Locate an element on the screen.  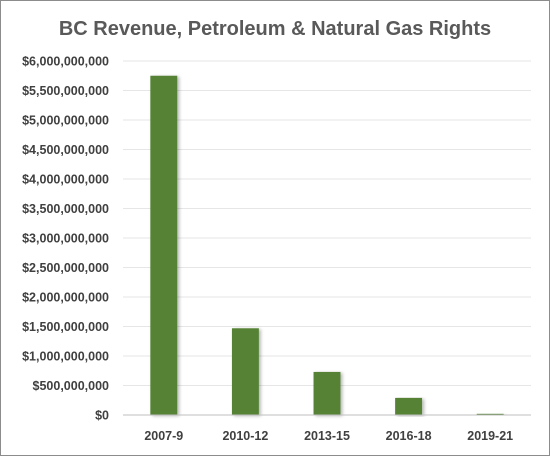
y-tick-label: $5,000,000,000 is located at coordinates (65, 121).